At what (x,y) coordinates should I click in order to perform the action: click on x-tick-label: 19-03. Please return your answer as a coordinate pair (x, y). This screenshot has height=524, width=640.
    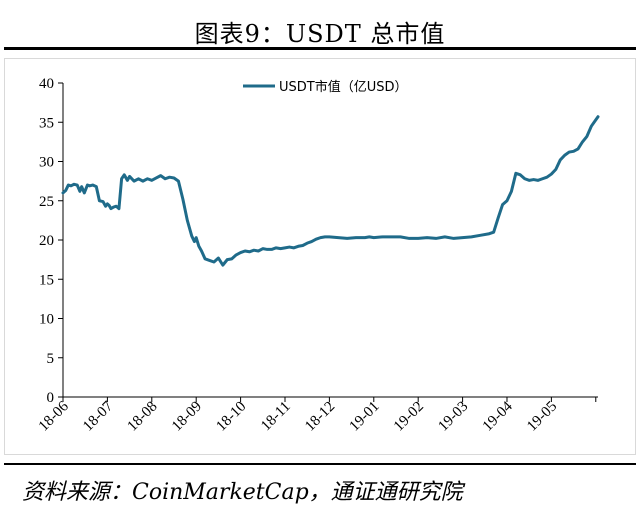
    Looking at the image, I should click on (453, 417).